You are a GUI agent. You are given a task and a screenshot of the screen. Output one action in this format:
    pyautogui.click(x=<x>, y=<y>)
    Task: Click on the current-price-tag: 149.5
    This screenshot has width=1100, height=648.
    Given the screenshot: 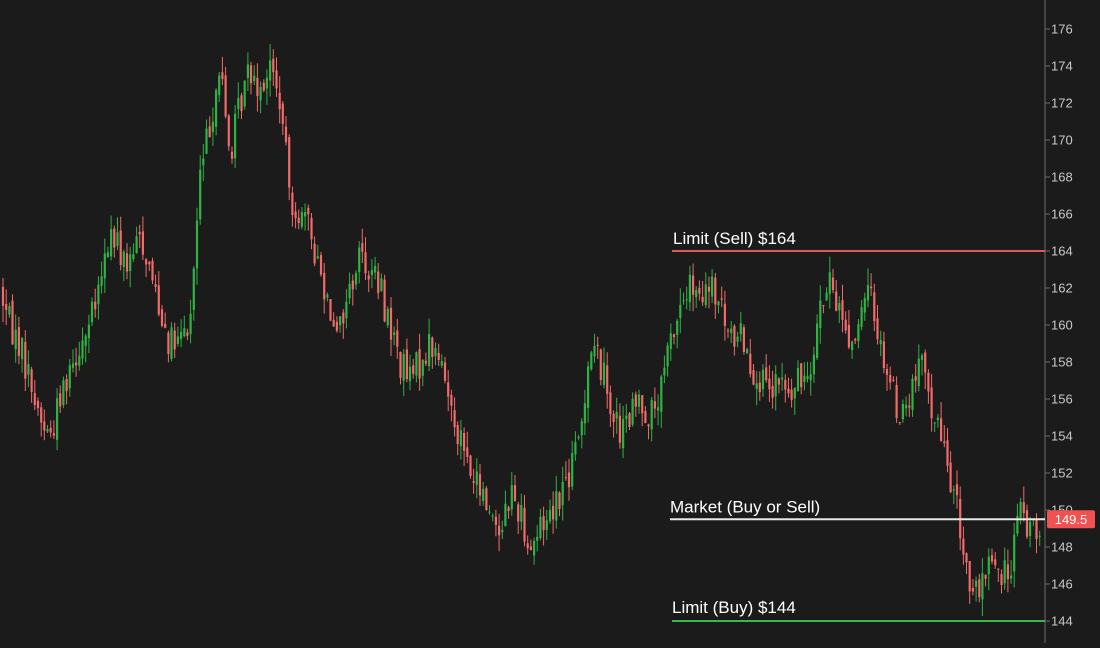 What is the action you would take?
    pyautogui.click(x=1071, y=519)
    